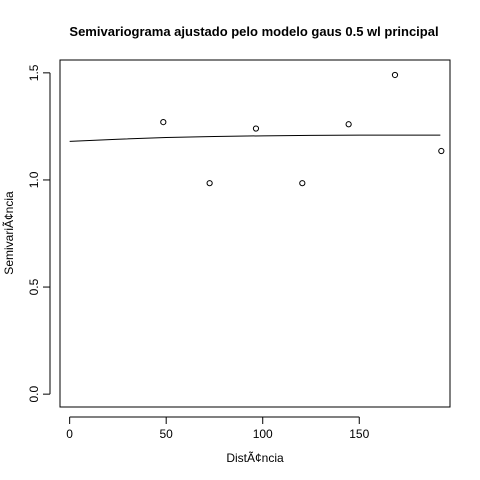  What do you see at coordinates (302, 129) in the screenshot?
I see `empirical-points-layer` at bounding box center [302, 129].